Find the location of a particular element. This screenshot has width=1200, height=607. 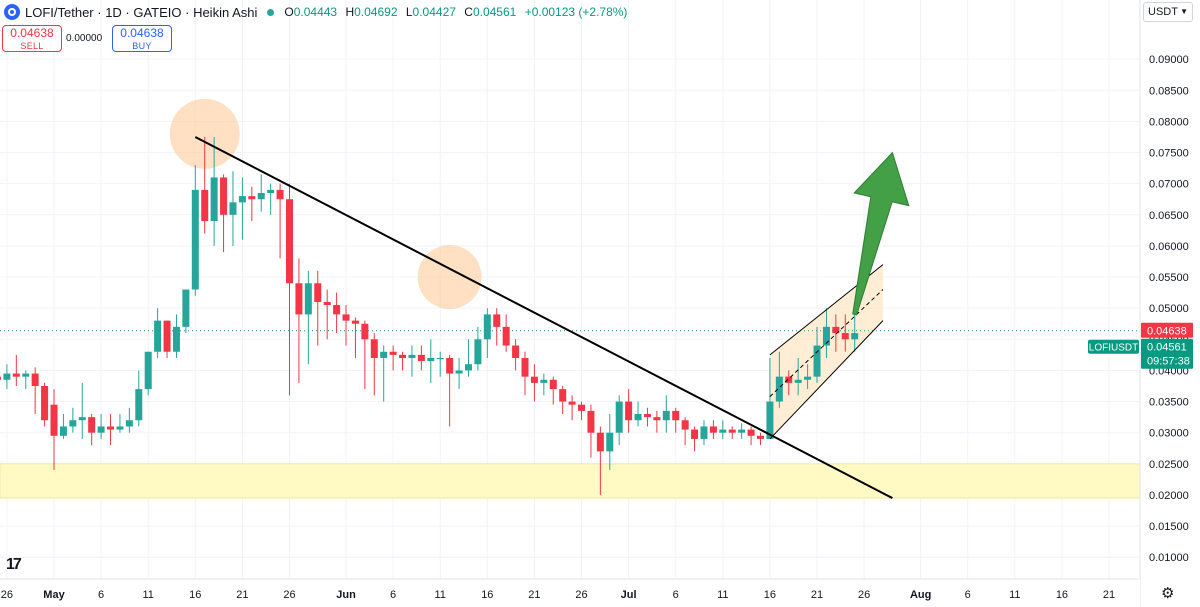

symbol-tag is located at coordinates (1113, 346).